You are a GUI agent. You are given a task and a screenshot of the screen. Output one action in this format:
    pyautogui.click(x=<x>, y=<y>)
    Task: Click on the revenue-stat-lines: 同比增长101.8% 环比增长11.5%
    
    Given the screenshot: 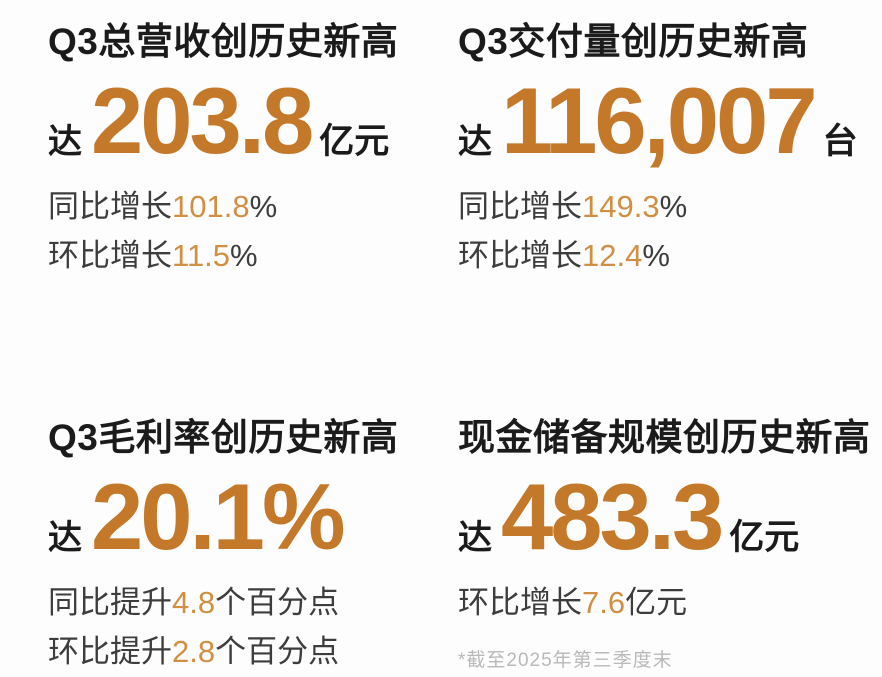 What is the action you would take?
    pyautogui.click(x=240, y=231)
    